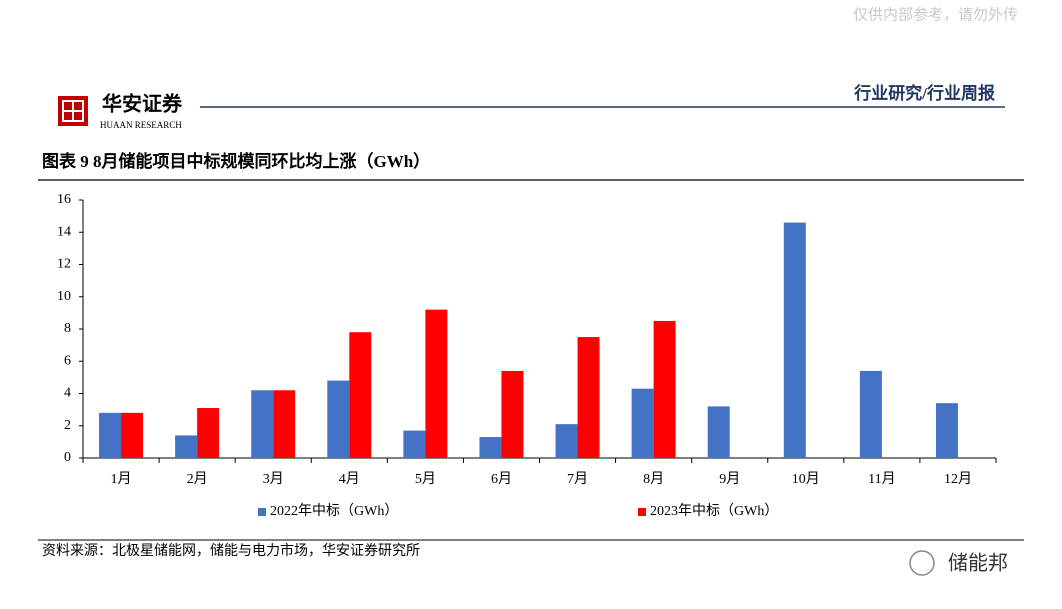 The image size is (1062, 609). What do you see at coordinates (73, 111) in the screenshot?
I see `logo-icon` at bounding box center [73, 111].